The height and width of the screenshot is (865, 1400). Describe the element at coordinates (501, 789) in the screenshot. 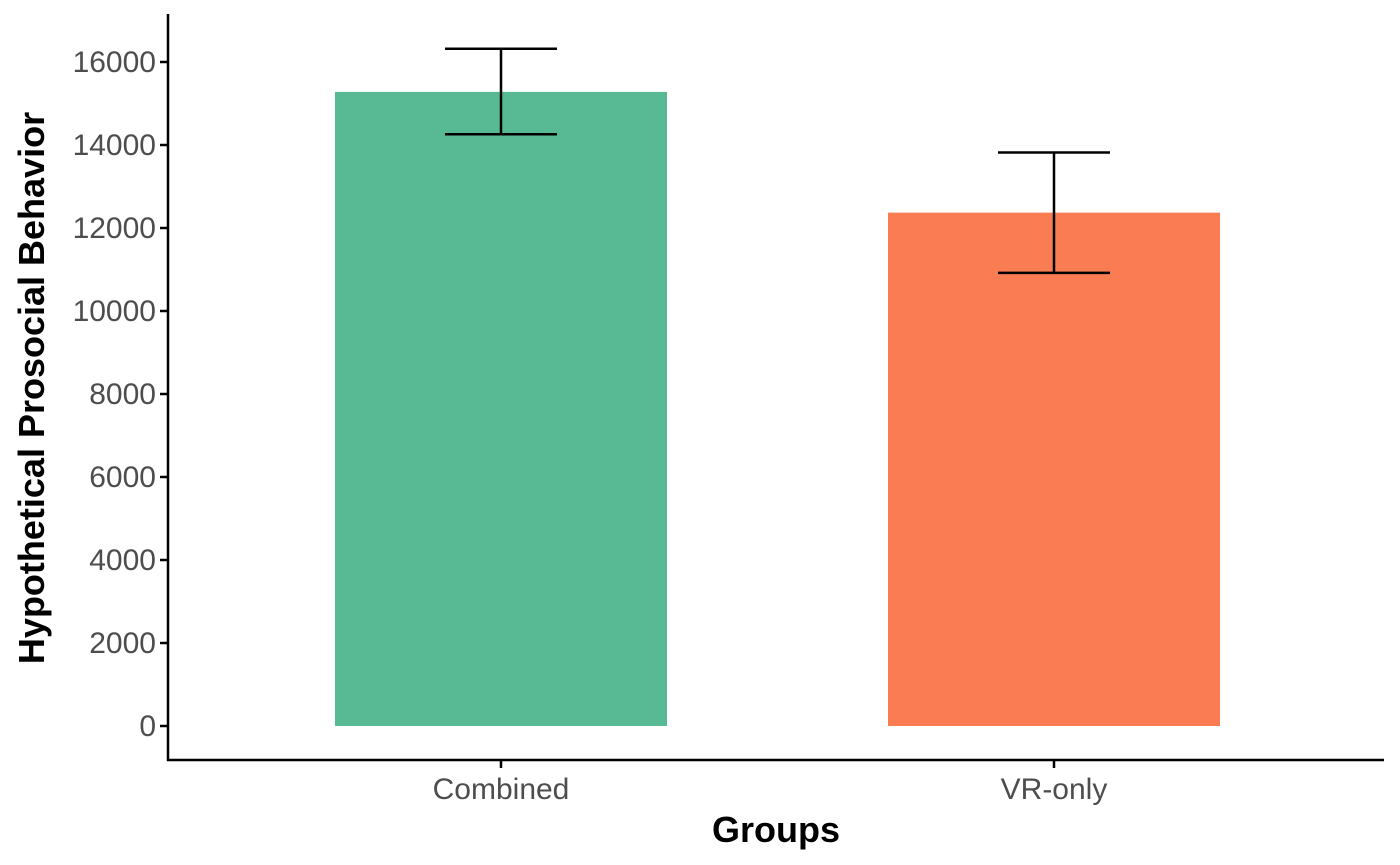

I see `x-tick-label: Combined` at that location.